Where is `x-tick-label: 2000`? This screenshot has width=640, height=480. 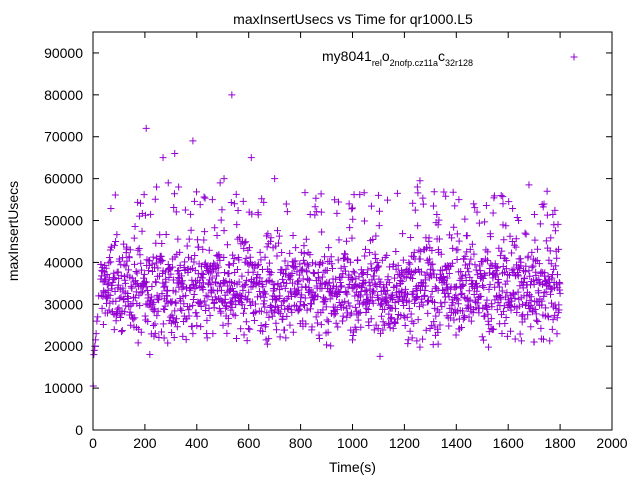 x-tick-label: 2000 is located at coordinates (611, 443).